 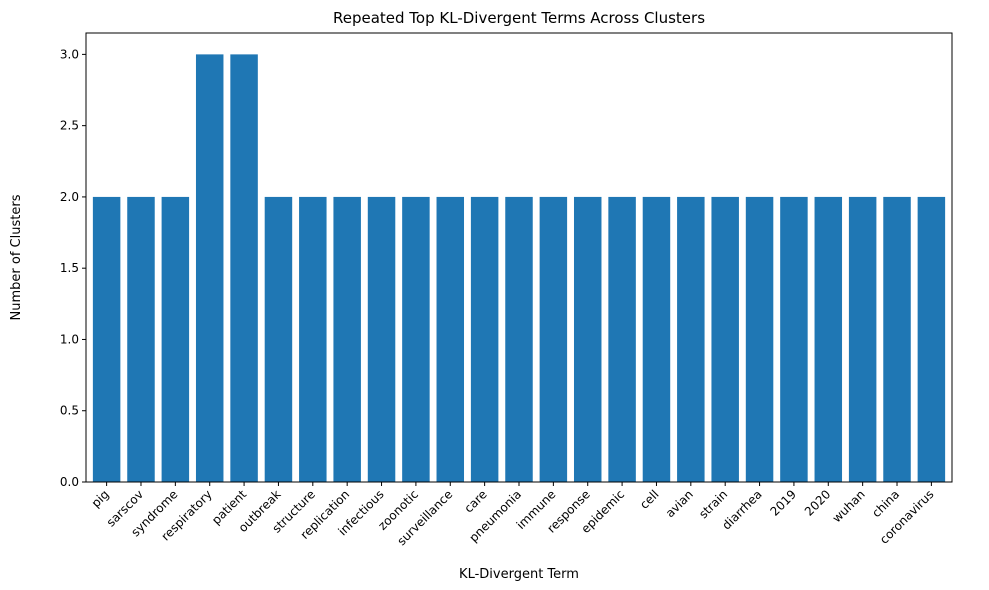 What do you see at coordinates (783, 502) in the screenshot?
I see `x-tick-label-2019: 2019` at bounding box center [783, 502].